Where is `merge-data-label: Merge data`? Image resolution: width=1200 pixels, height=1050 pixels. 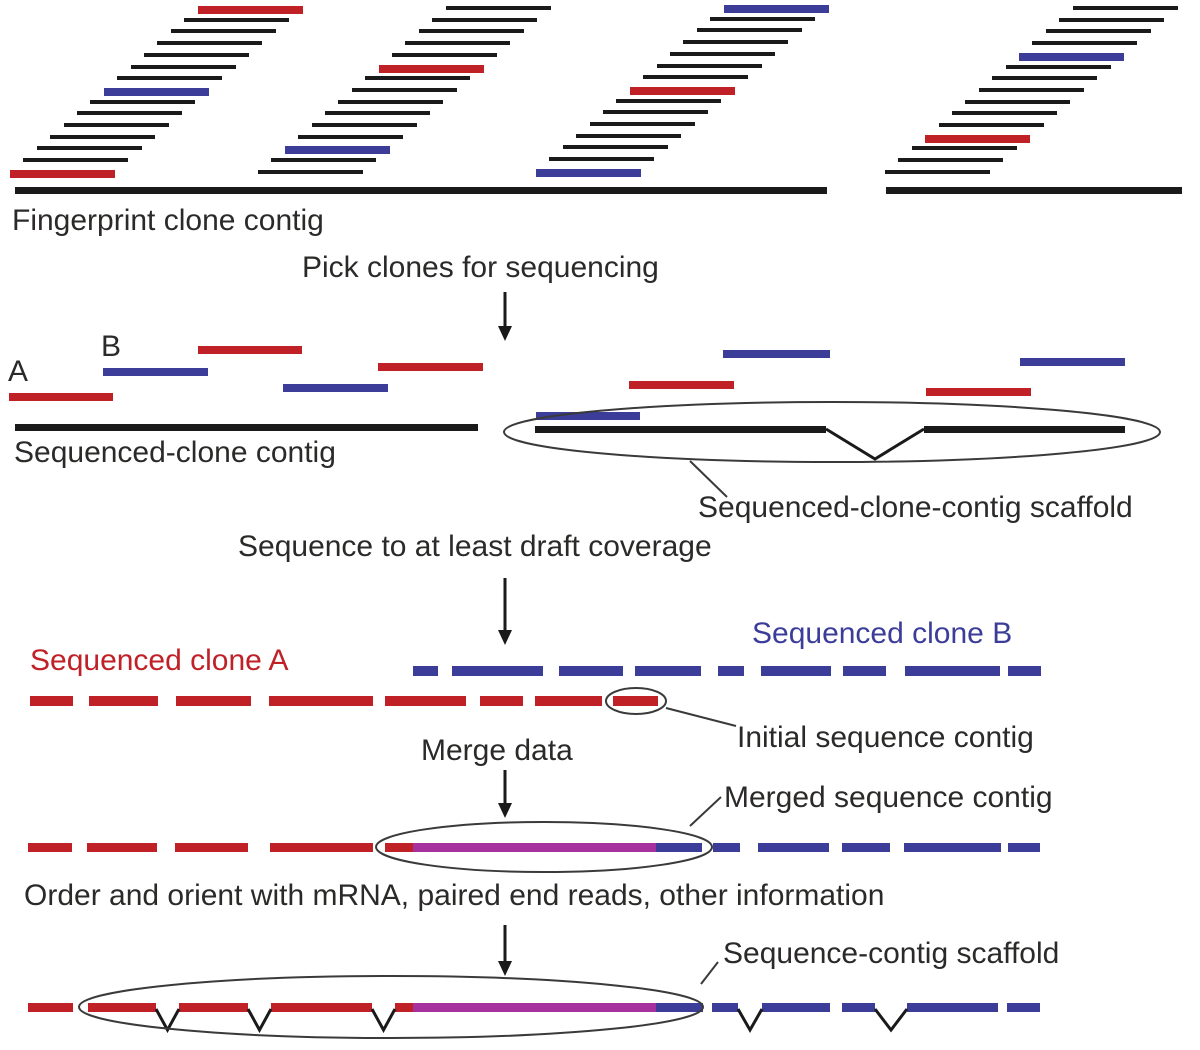
merge-data-label: Merge data is located at coordinates (497, 750).